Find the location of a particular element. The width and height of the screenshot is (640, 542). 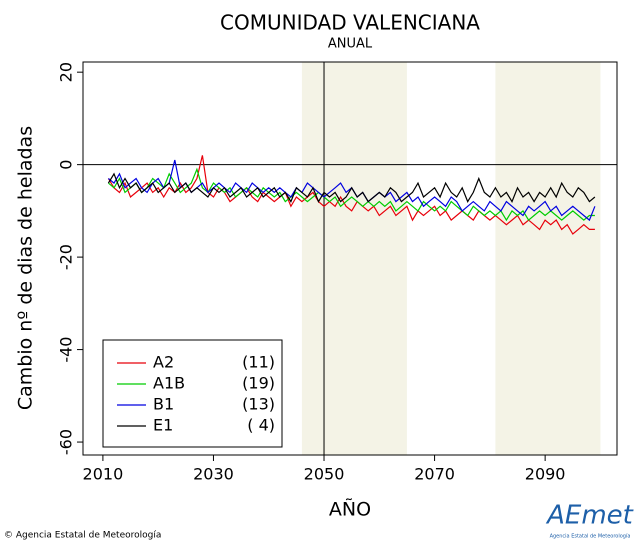

legend-count: ( 4) is located at coordinates (261, 425).